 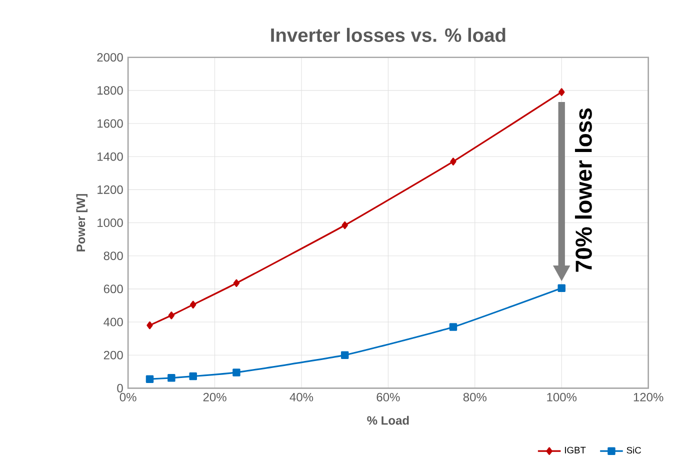 What do you see at coordinates (113, 256) in the screenshot?
I see `y-tick-label: 800` at bounding box center [113, 256].